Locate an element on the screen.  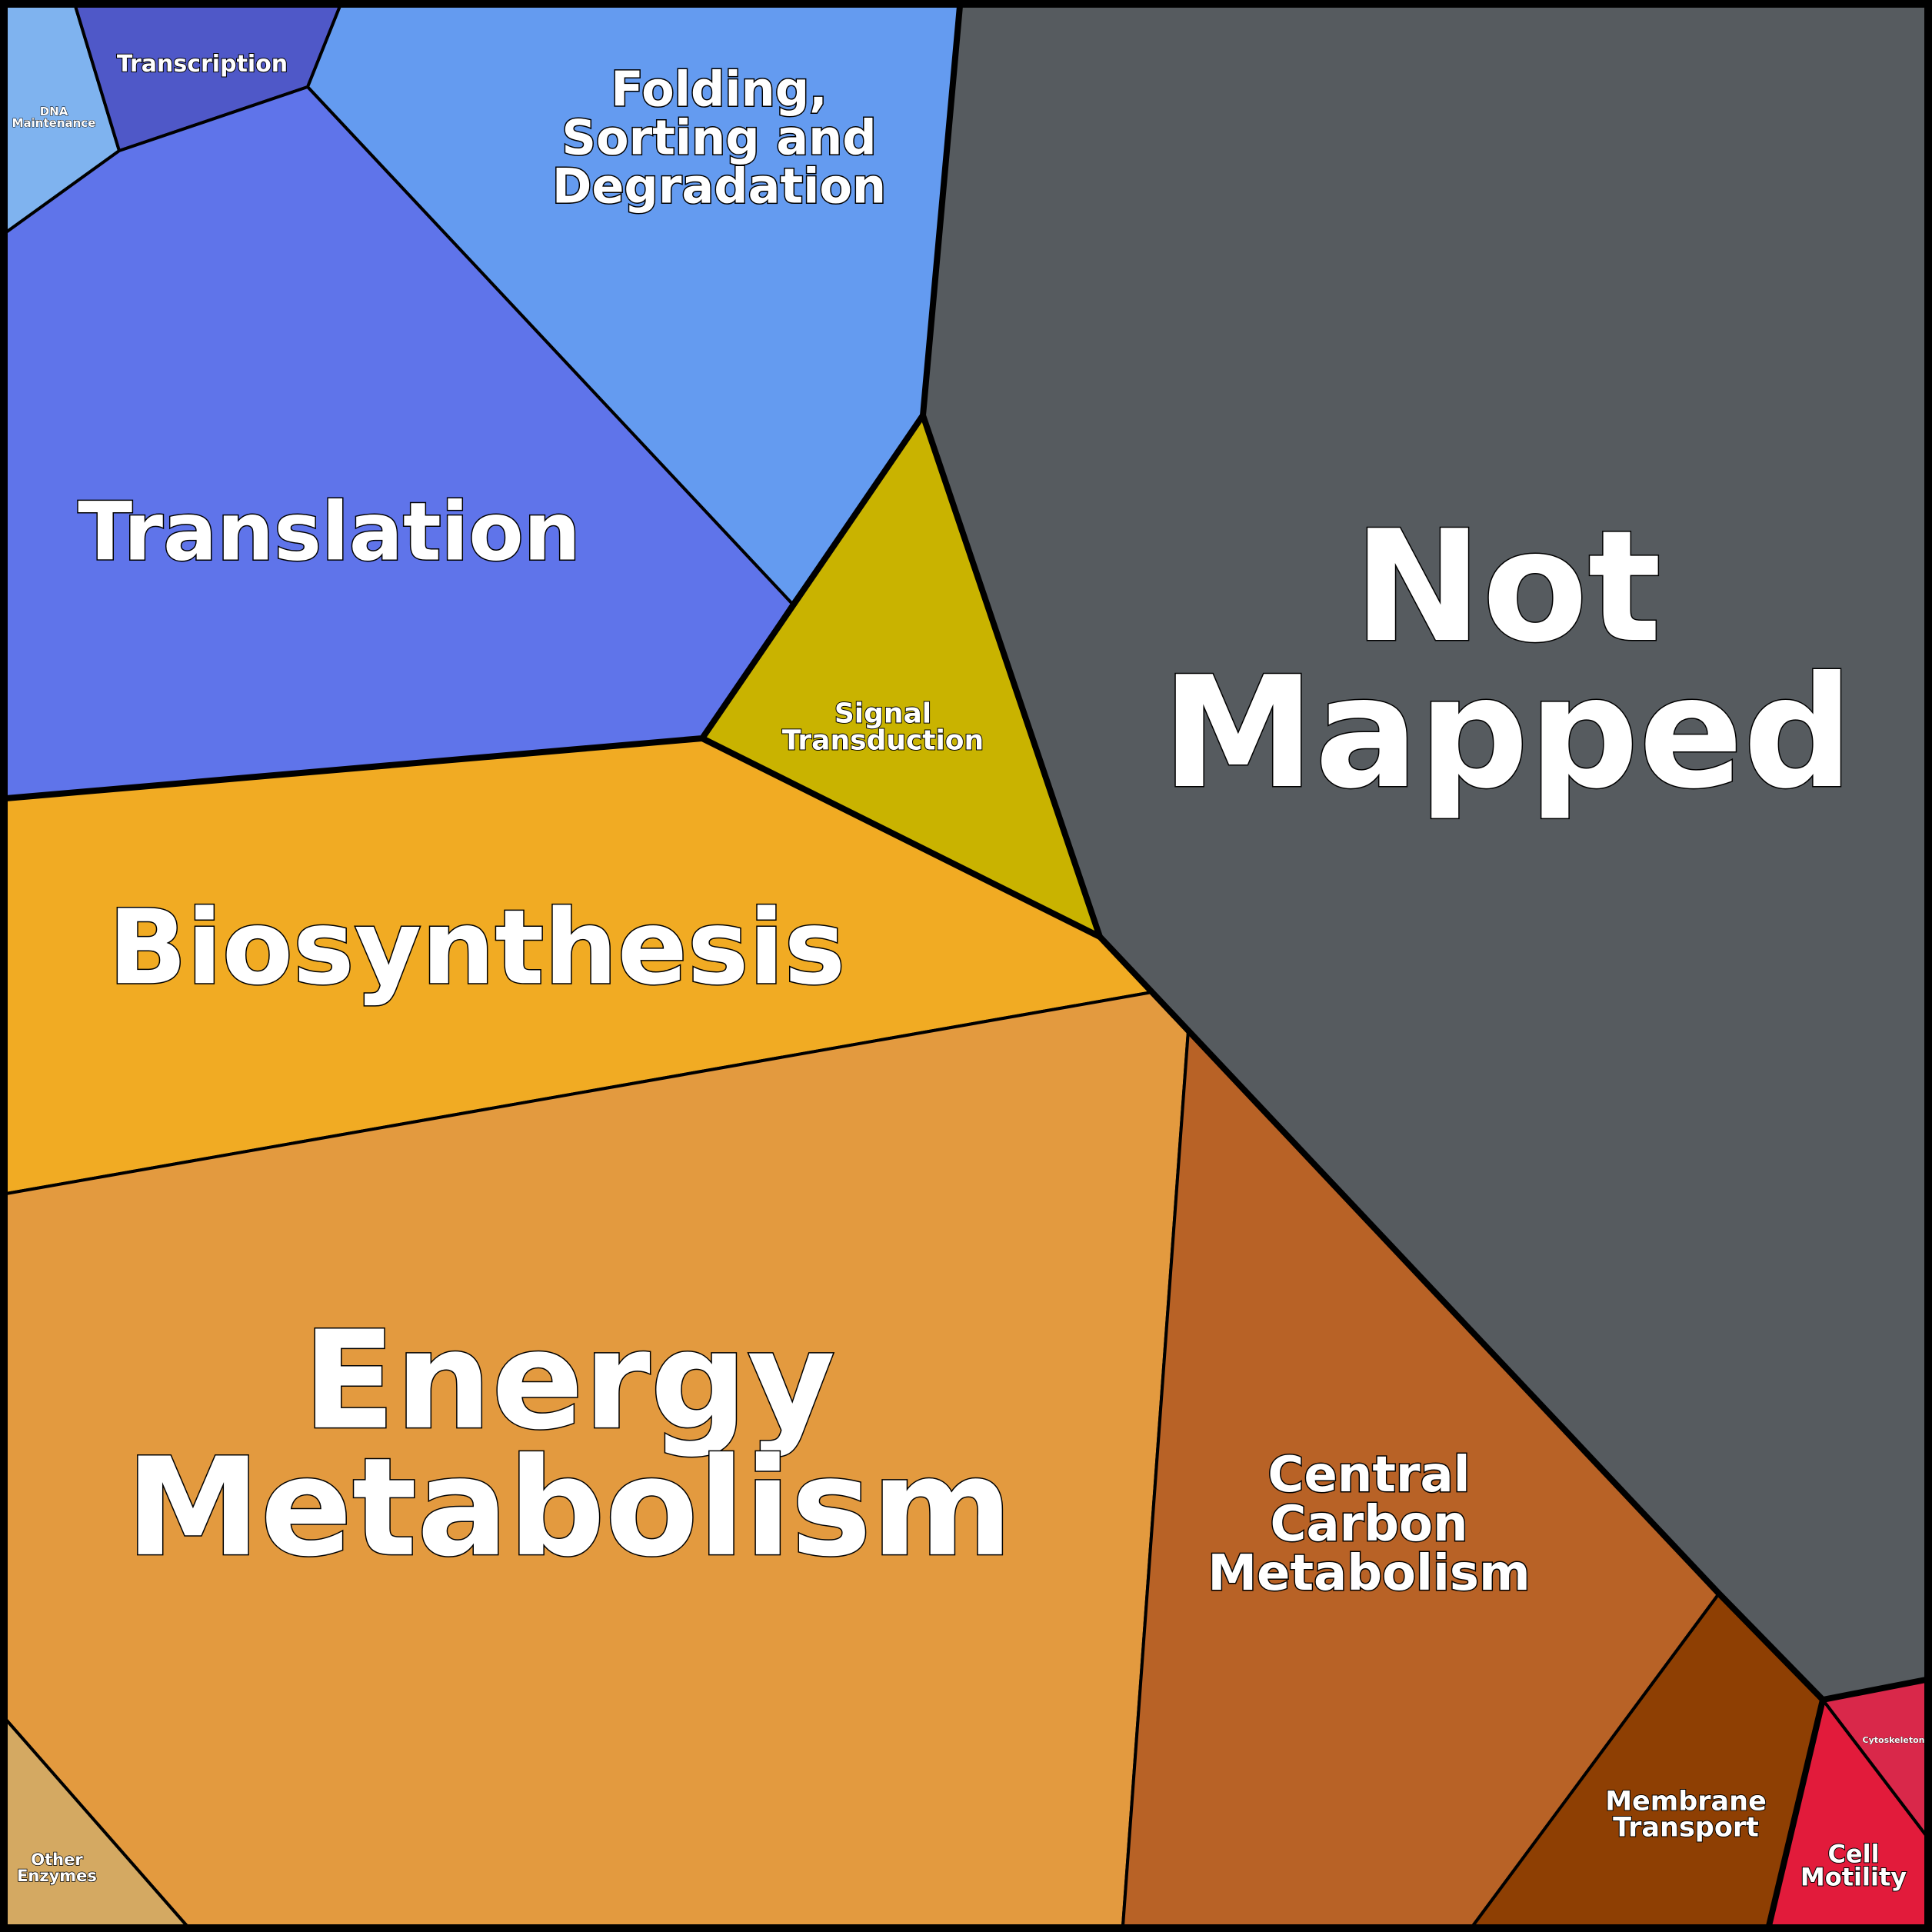
label-folding-line: Sorting and is located at coordinates (718, 137).